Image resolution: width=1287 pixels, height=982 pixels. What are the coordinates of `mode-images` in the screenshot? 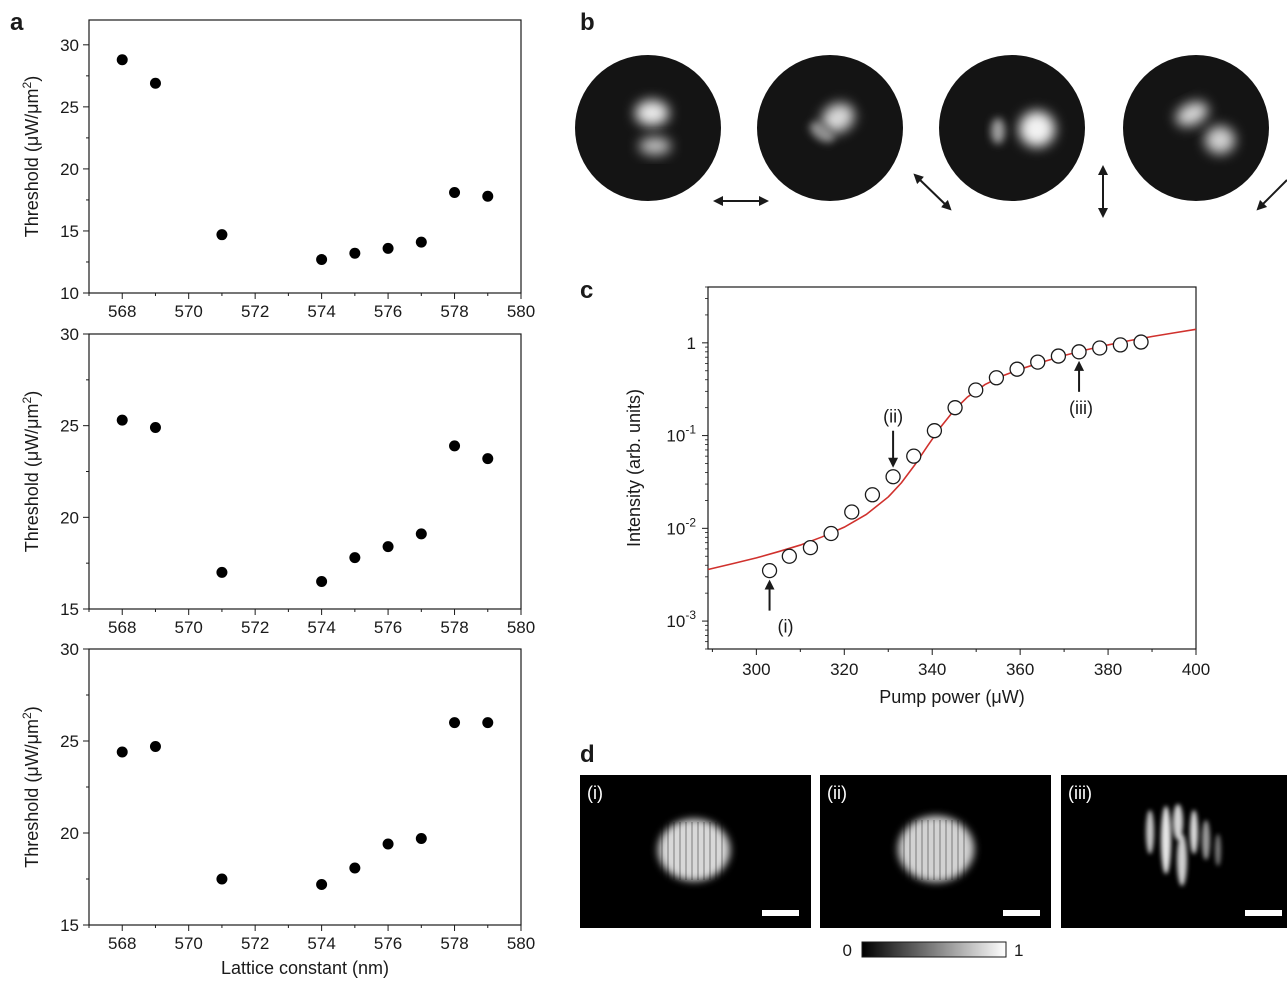 It's located at (931, 136).